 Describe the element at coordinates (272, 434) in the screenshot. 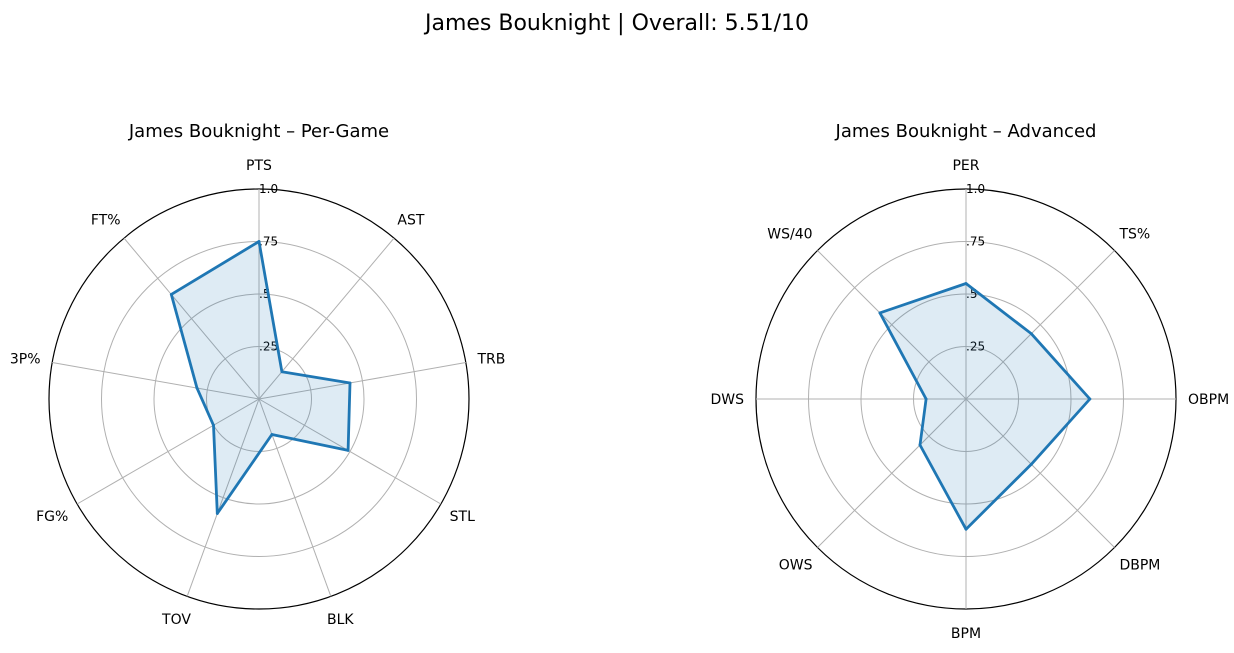

I see `data-point-blk` at that location.